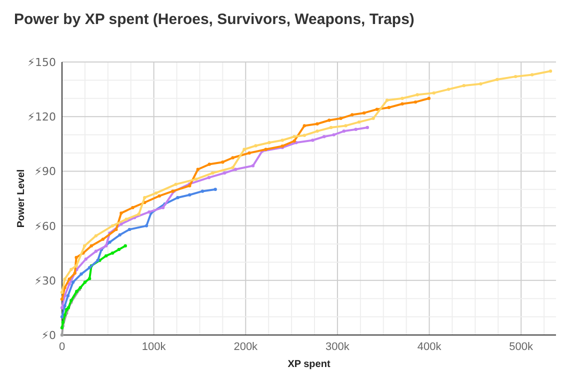 Image resolution: width=564 pixels, height=375 pixels. Describe the element at coordinates (48, 335) in the screenshot. I see `y-tick-label: ⚡0` at that location.